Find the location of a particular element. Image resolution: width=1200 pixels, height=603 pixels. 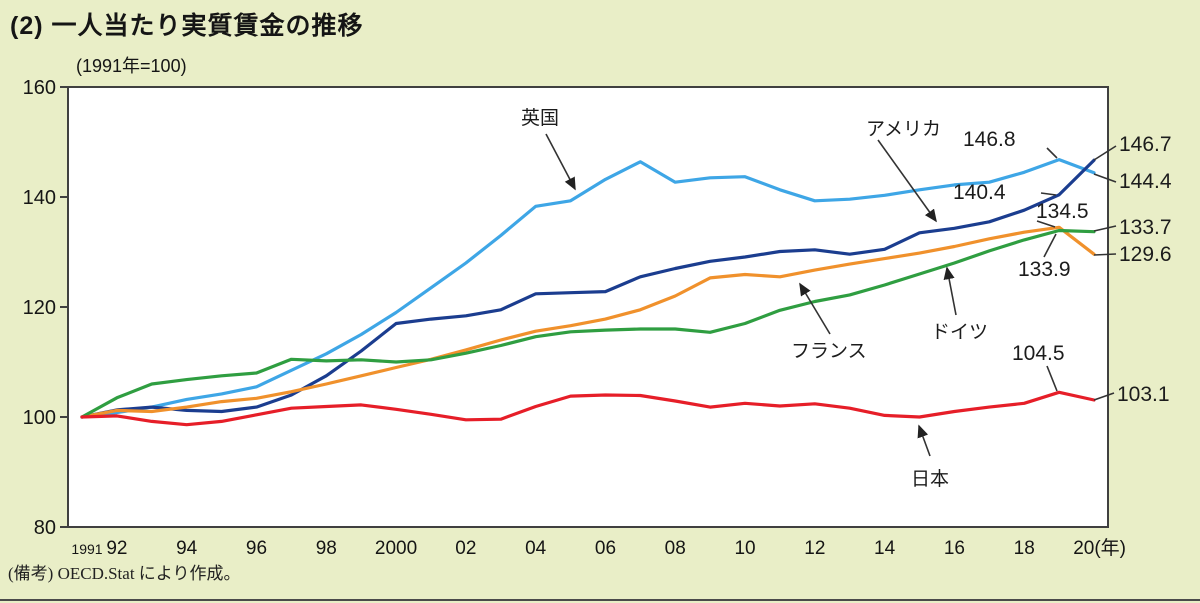

page-divider is located at coordinates (600, 600).